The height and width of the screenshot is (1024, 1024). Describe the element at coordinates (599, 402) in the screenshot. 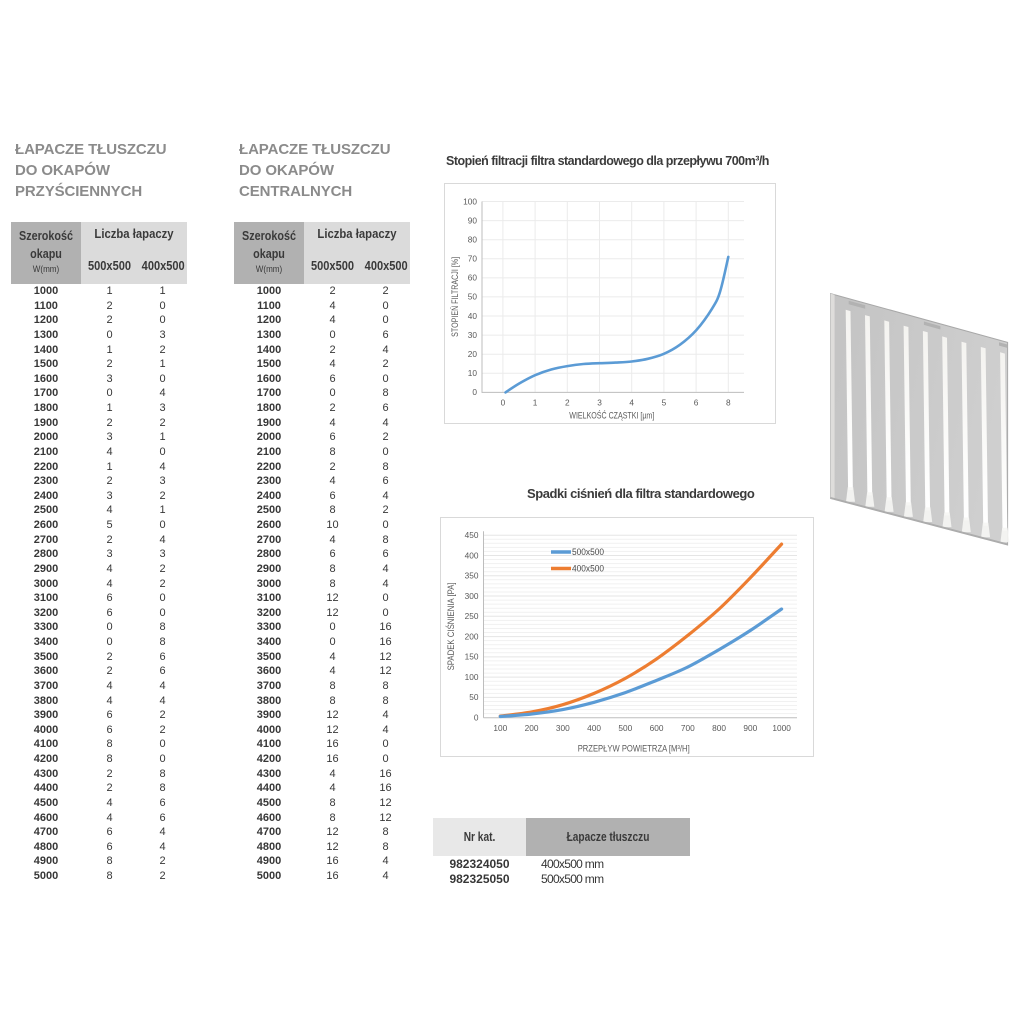

I see `svg-text: 3` at that location.